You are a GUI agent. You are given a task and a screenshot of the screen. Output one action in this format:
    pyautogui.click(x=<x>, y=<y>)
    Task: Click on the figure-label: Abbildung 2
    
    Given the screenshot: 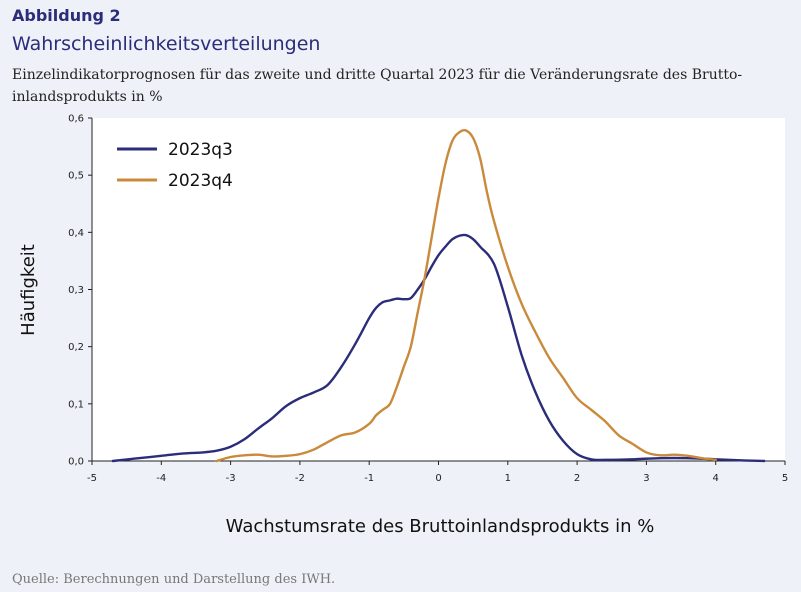 What is the action you would take?
    pyautogui.click(x=66, y=15)
    